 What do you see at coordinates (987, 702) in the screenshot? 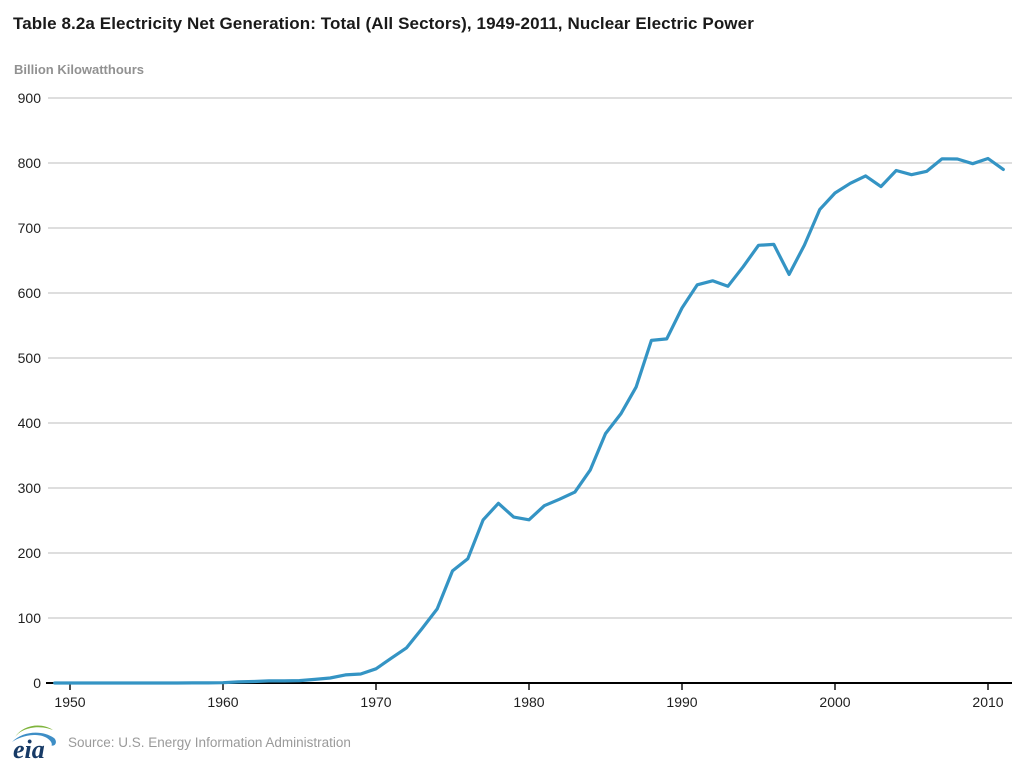
I see `x-tick-label: 2010` at bounding box center [987, 702].